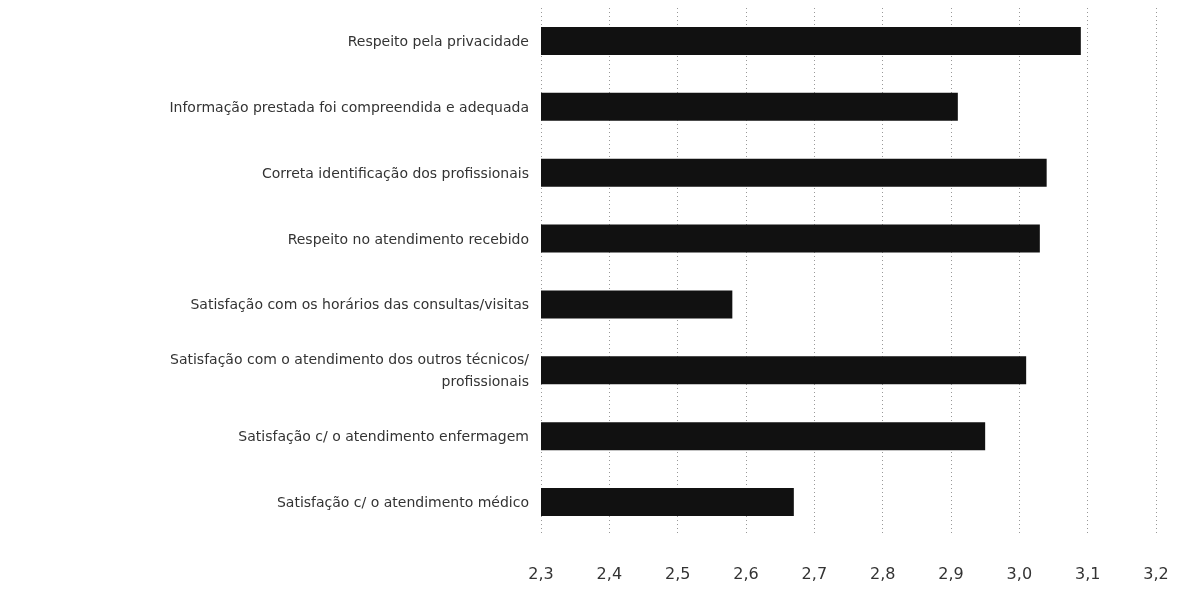 The image size is (1204, 603). What do you see at coordinates (350, 370) in the screenshot?
I see `y-tick-label: Satisfação com o atendimento dos outros técnicos/profissionais` at bounding box center [350, 370].